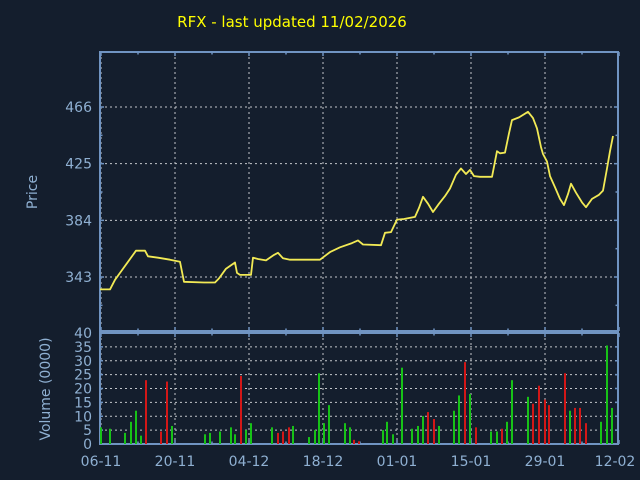  I want to click on price-y-tick-label: 466, so click(78, 108).